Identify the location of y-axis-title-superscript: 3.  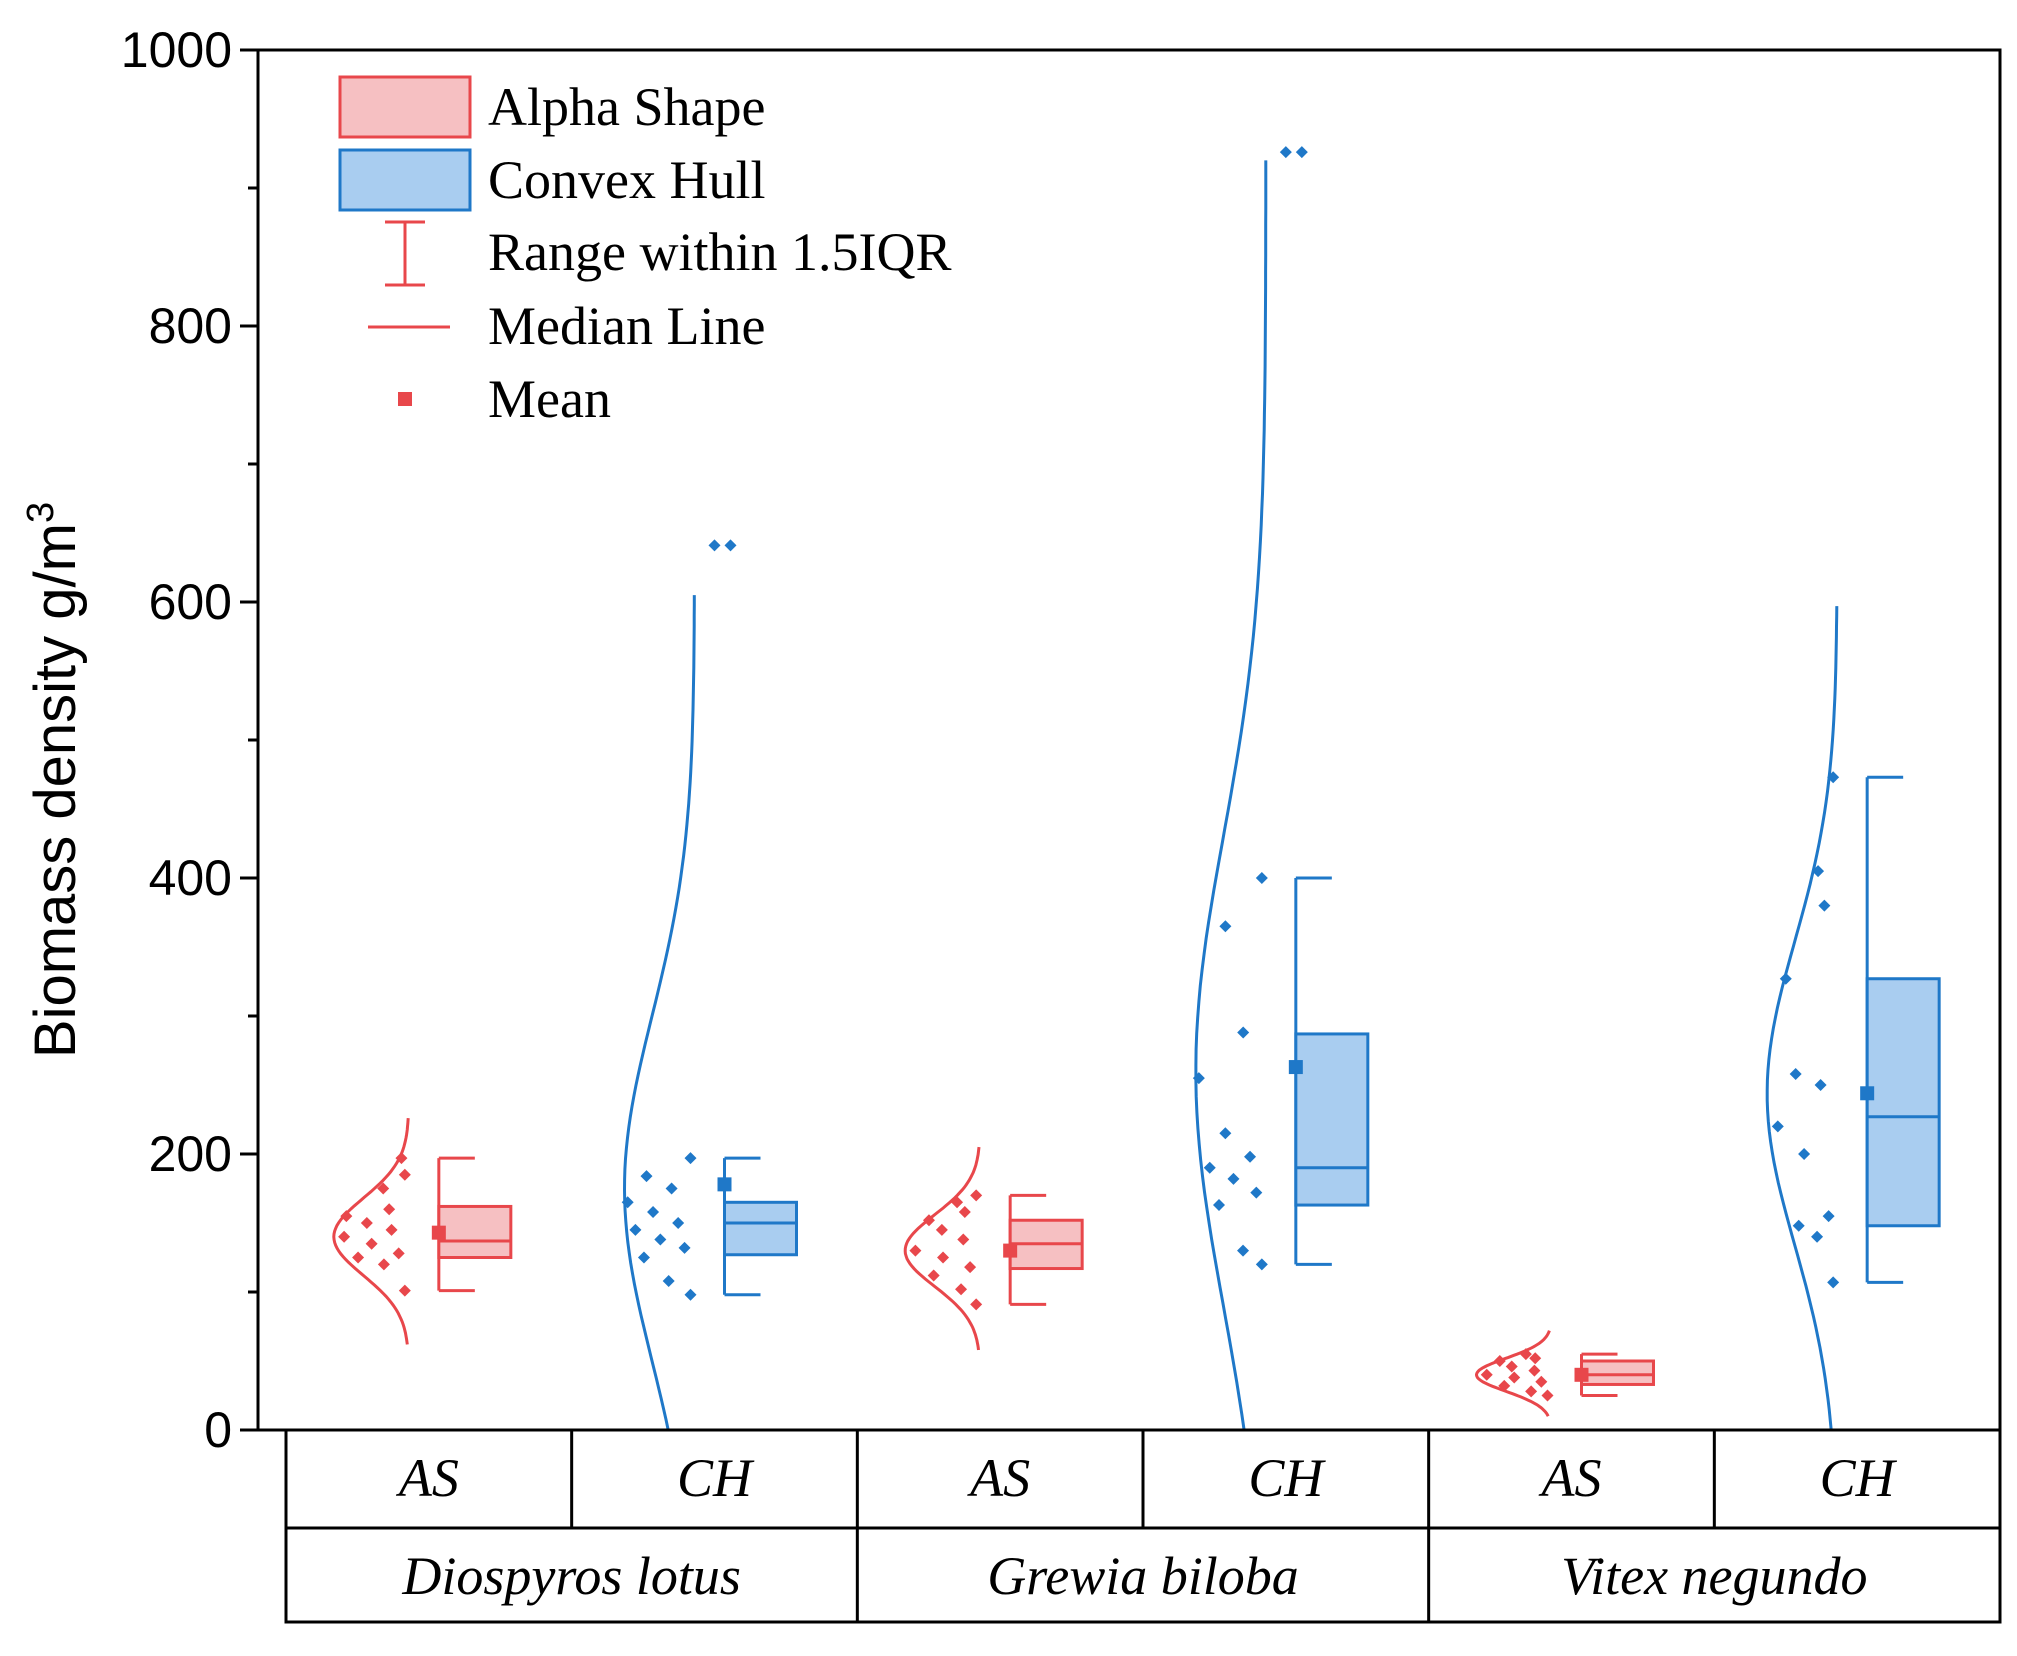
(41, 512).